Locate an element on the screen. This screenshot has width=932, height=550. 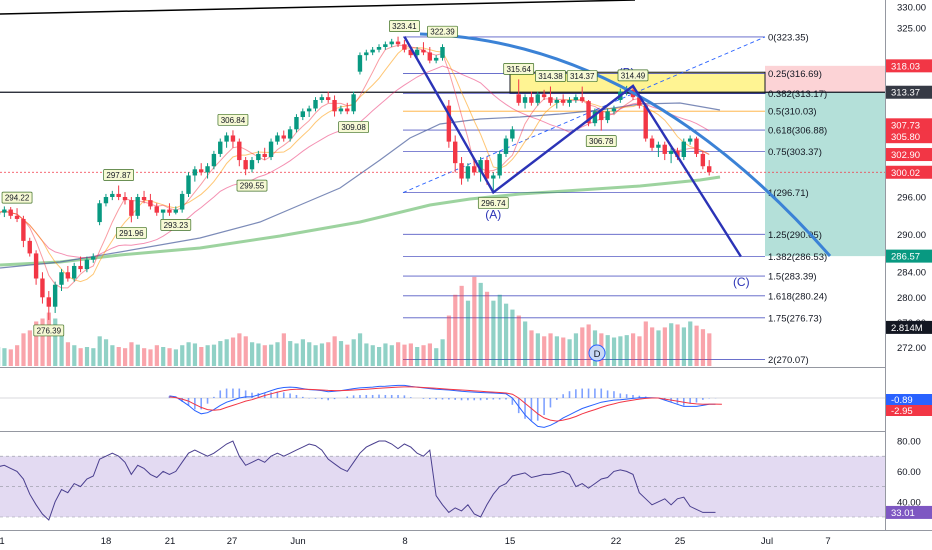
rsi-axis-tick: 60.00 is located at coordinates (909, 472).